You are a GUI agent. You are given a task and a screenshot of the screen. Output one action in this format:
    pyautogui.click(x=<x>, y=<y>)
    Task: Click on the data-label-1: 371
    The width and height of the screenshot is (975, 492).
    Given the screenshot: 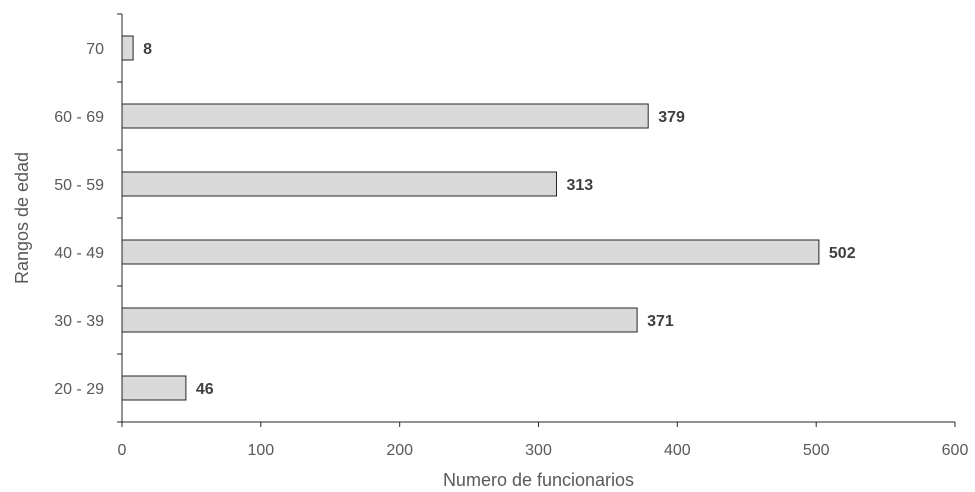 What is the action you would take?
    pyautogui.click(x=660, y=321)
    